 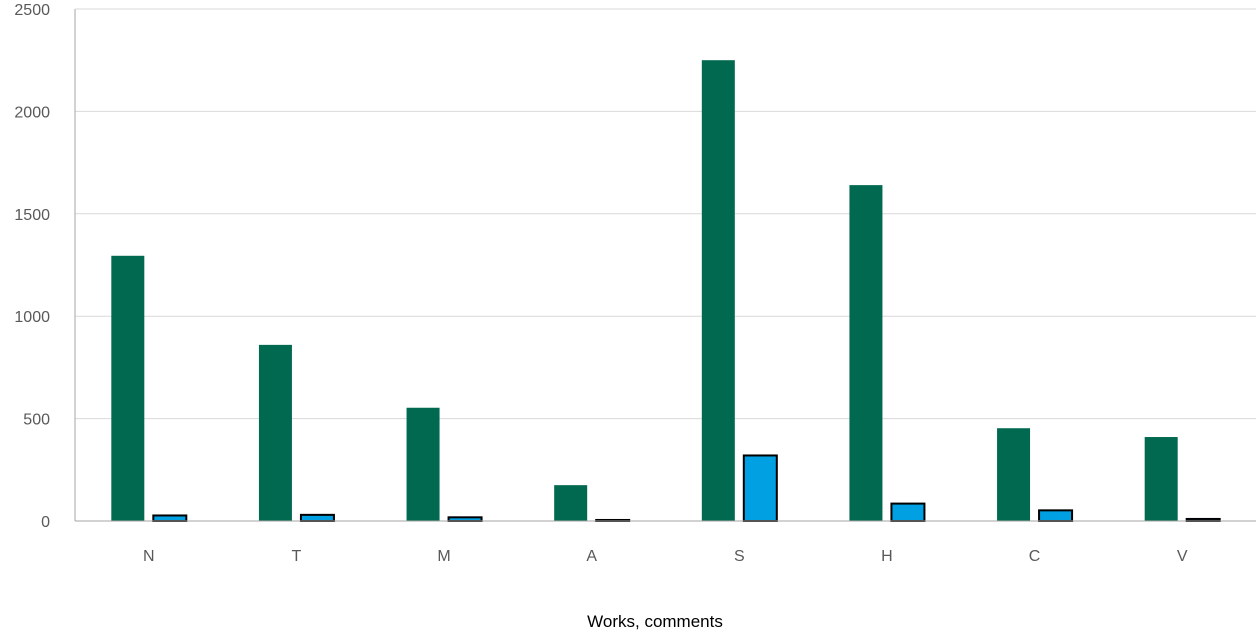 What do you see at coordinates (739, 556) in the screenshot?
I see `x-tick-label: S` at bounding box center [739, 556].